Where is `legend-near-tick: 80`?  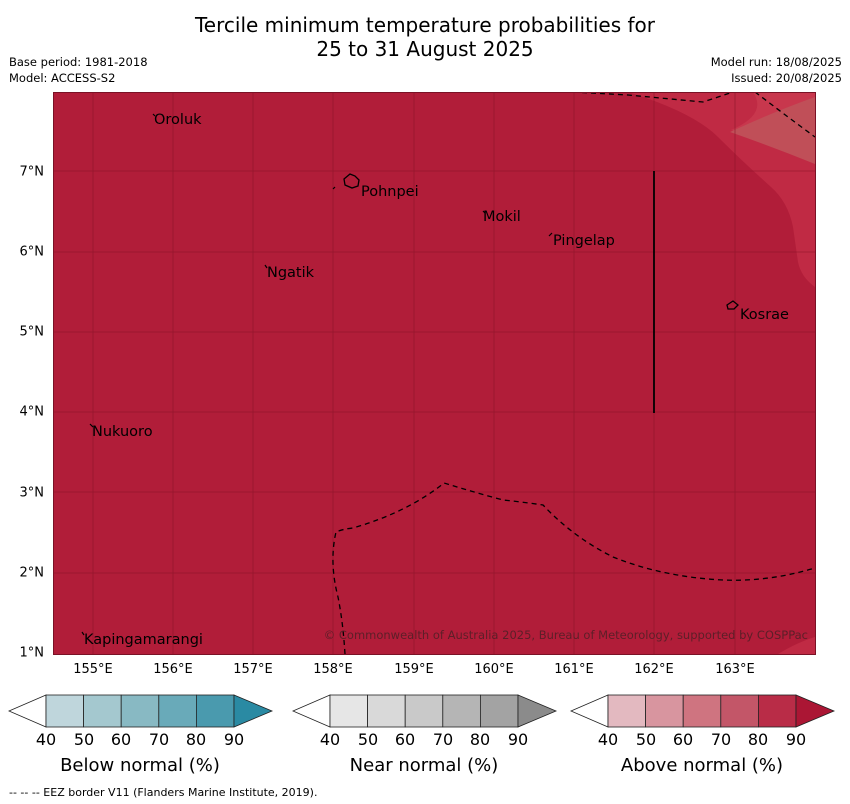 legend-near-tick: 80 is located at coordinates (480, 739).